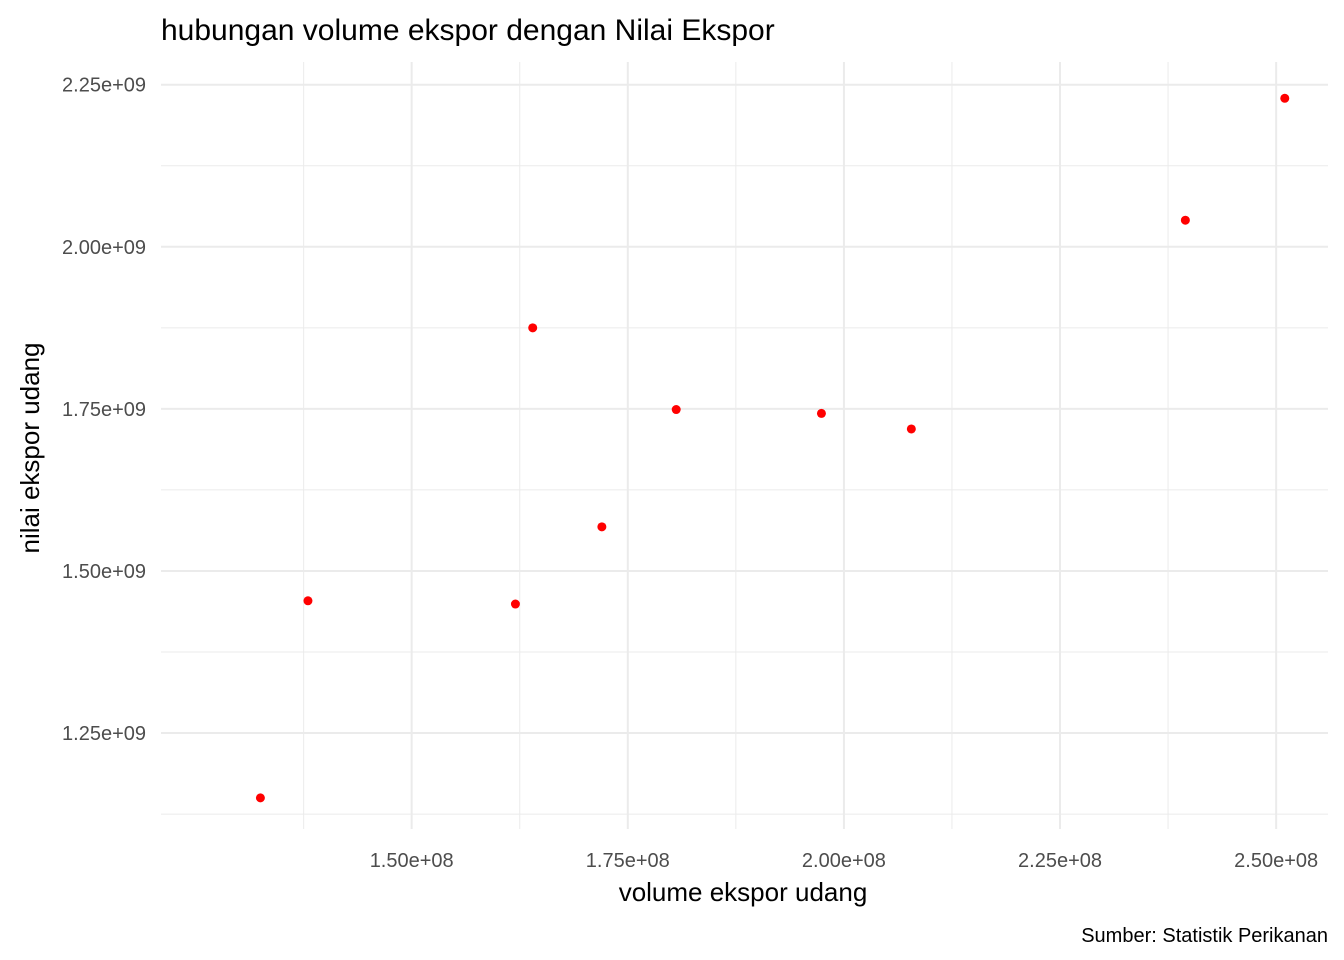 This screenshot has width=1344, height=960. I want to click on y-tick-label: 2.00e+09, so click(104, 248).